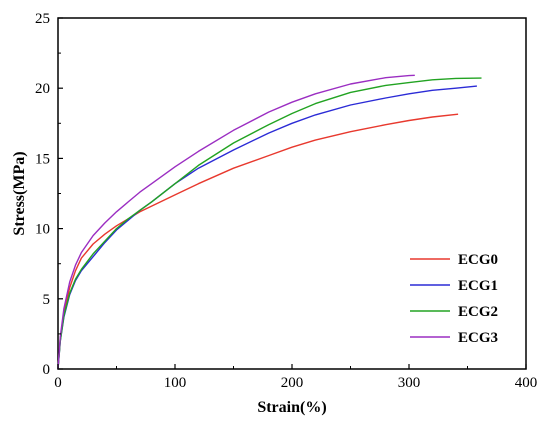  Describe the element at coordinates (478, 338) in the screenshot. I see `legend-label-ecg3: ECG3` at that location.